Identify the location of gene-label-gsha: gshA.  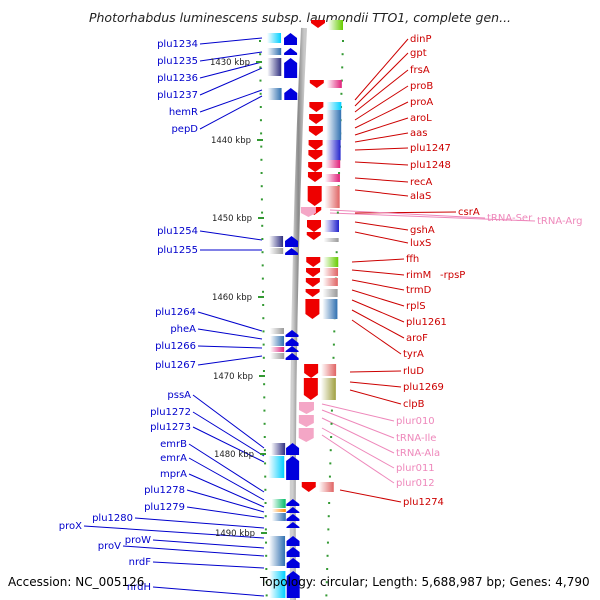
(422, 230).